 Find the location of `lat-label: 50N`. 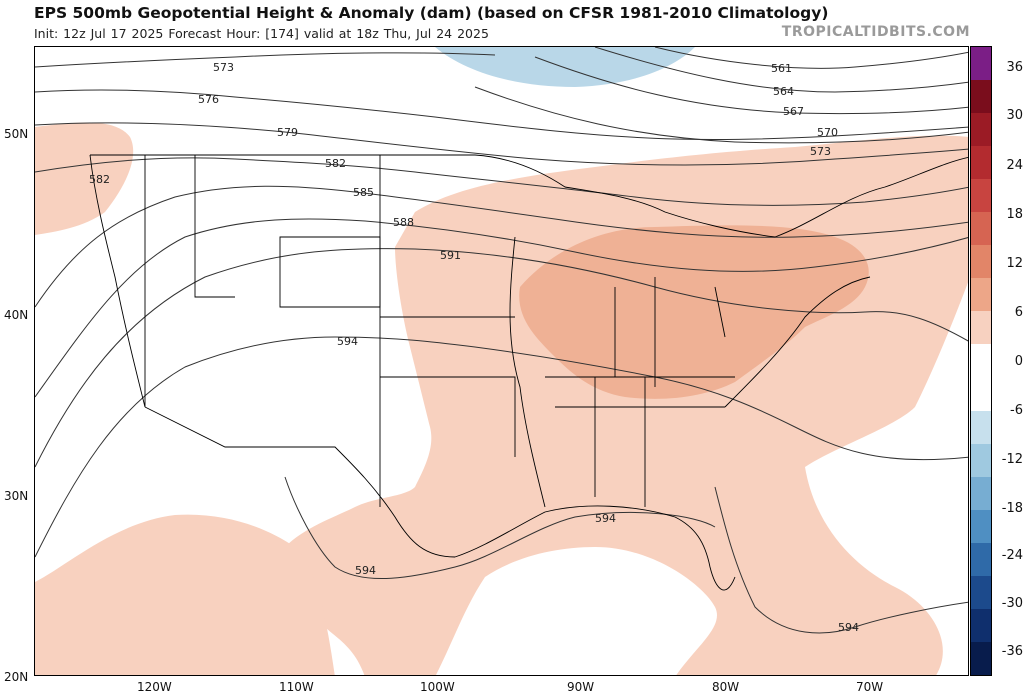

lat-label: 50N is located at coordinates (16, 134).